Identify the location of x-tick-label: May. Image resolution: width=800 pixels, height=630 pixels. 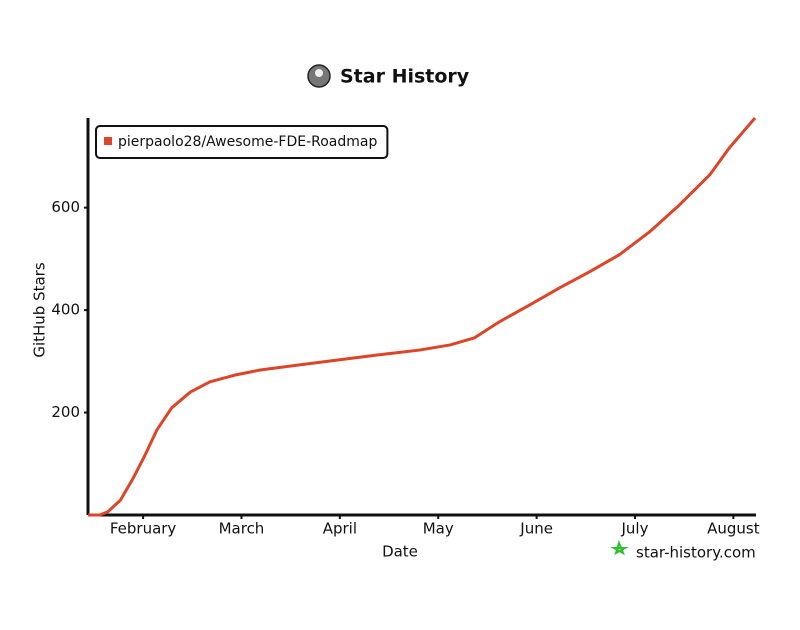
(438, 529).